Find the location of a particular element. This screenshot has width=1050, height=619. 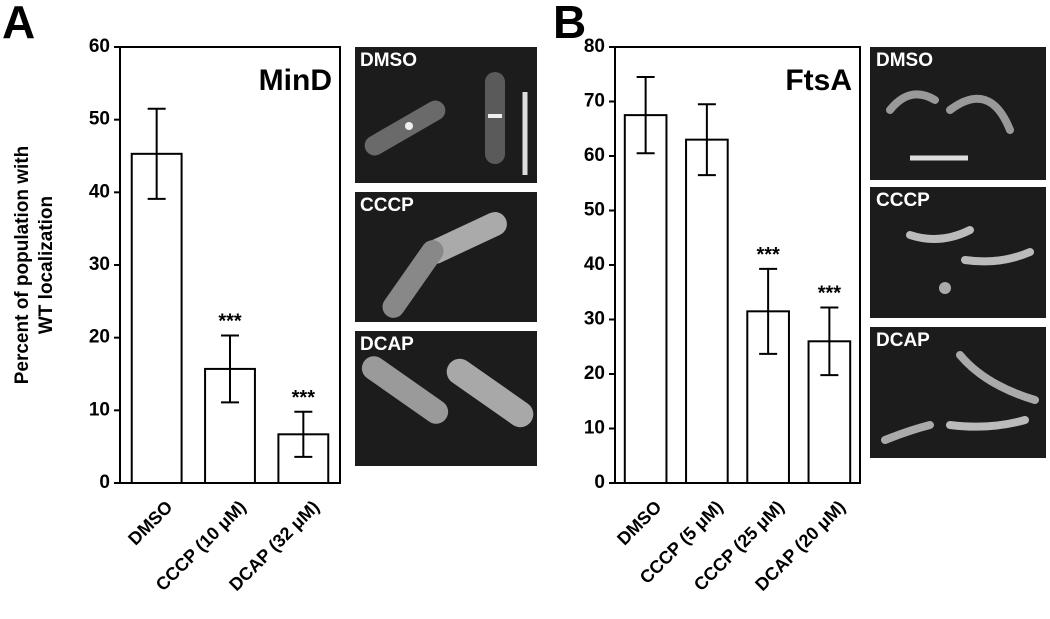

y-axis-label: WT localization is located at coordinates (46, 265).